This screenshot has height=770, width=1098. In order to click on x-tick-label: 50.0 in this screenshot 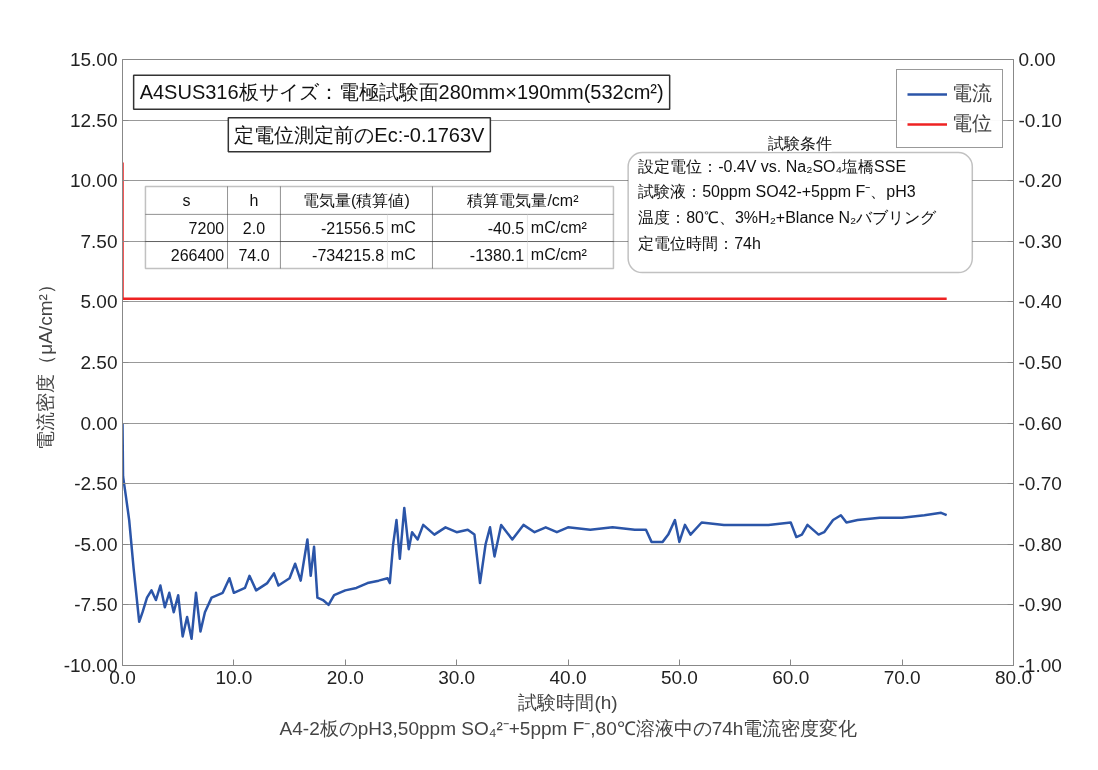, I will do `click(679, 677)`.